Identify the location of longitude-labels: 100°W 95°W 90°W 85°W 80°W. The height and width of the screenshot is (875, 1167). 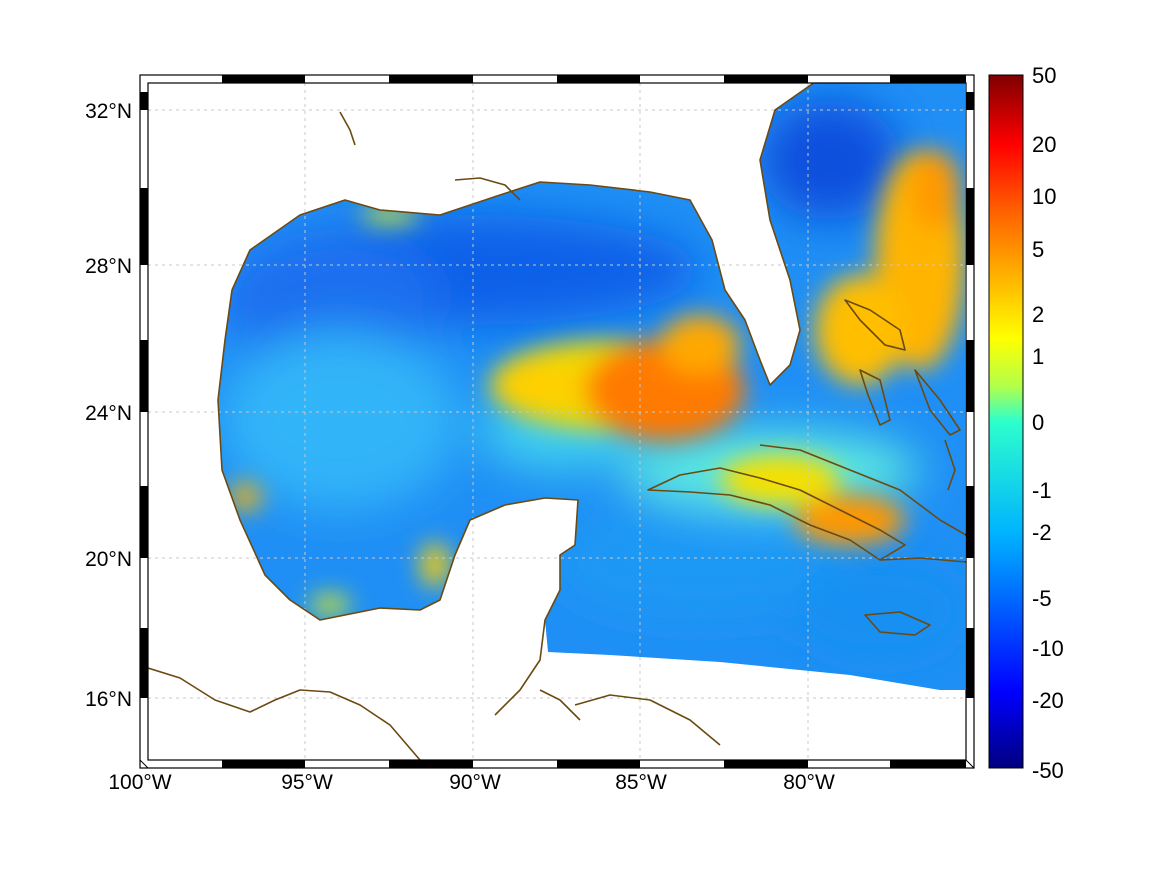
(471, 782).